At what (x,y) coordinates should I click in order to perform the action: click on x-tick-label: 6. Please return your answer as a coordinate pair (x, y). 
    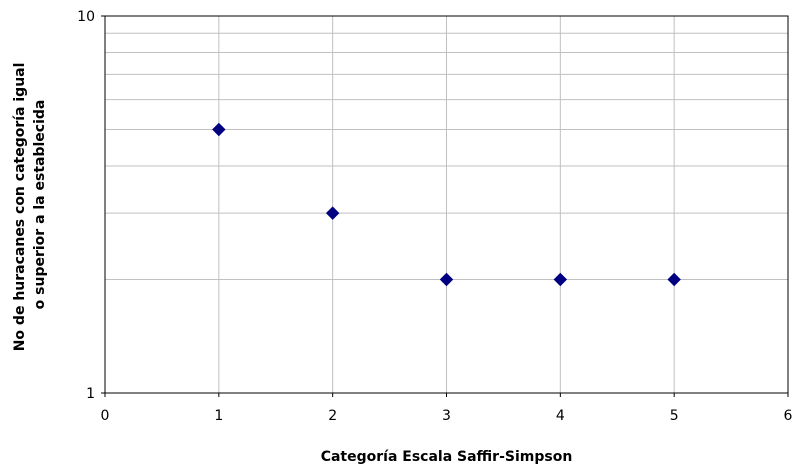
    Looking at the image, I should click on (788, 416).